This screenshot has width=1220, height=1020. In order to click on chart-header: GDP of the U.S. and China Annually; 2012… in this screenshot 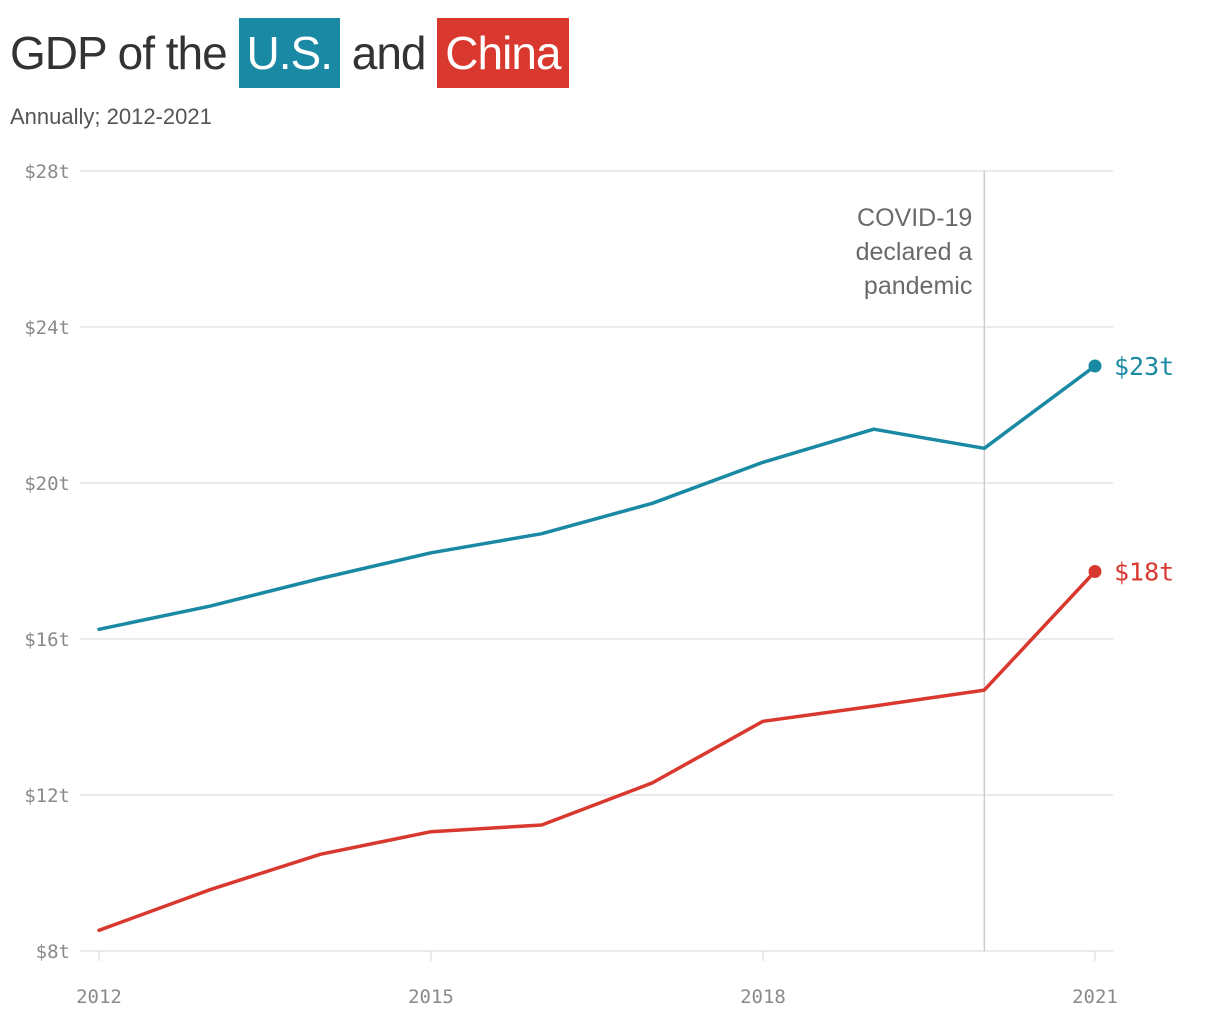, I will do `click(610, 74)`.